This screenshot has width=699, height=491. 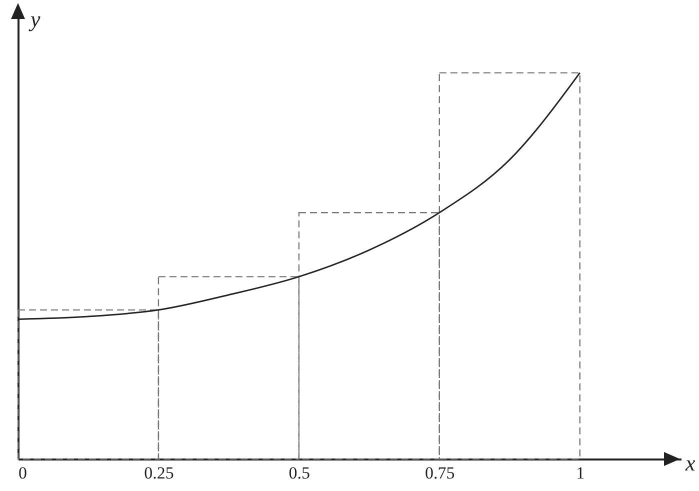 I want to click on x-axis-title: x, so click(x=690, y=463).